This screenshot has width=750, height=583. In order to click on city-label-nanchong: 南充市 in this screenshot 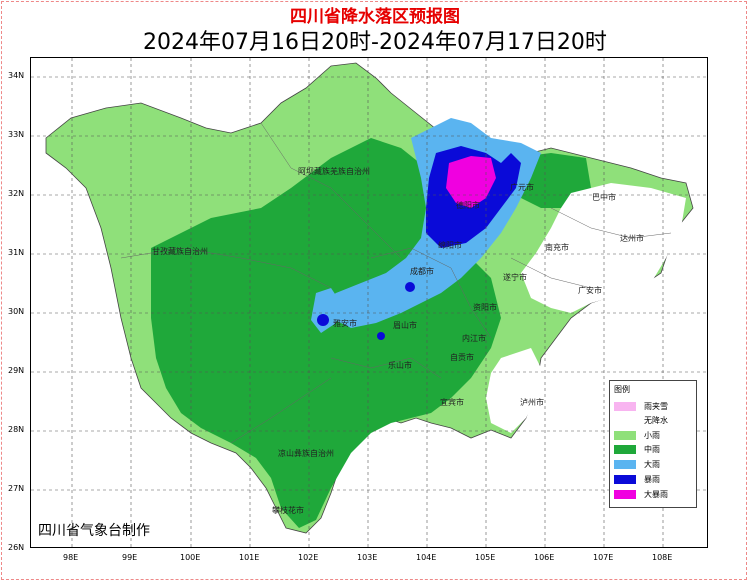, I will do `click(557, 247)`.